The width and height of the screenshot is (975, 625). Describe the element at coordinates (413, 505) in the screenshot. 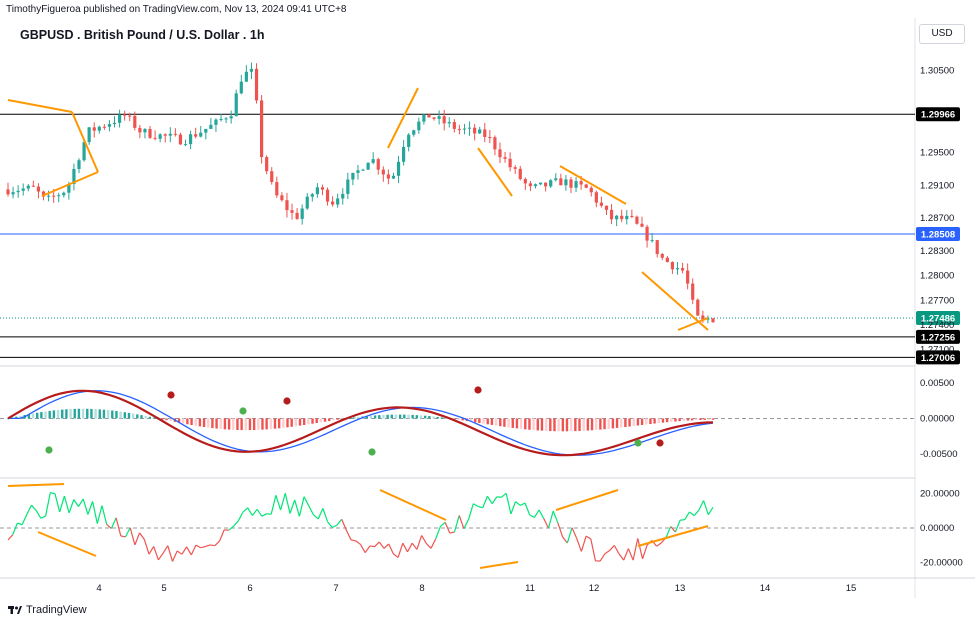

I see `divergence-line` at that location.